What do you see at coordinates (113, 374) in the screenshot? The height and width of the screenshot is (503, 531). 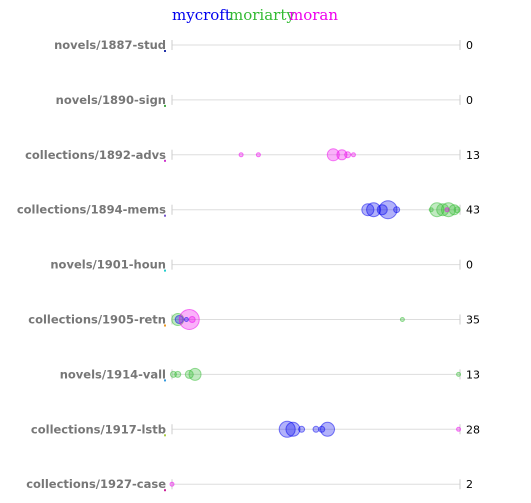 I see `row-label: novels/1914-vall` at bounding box center [113, 374].